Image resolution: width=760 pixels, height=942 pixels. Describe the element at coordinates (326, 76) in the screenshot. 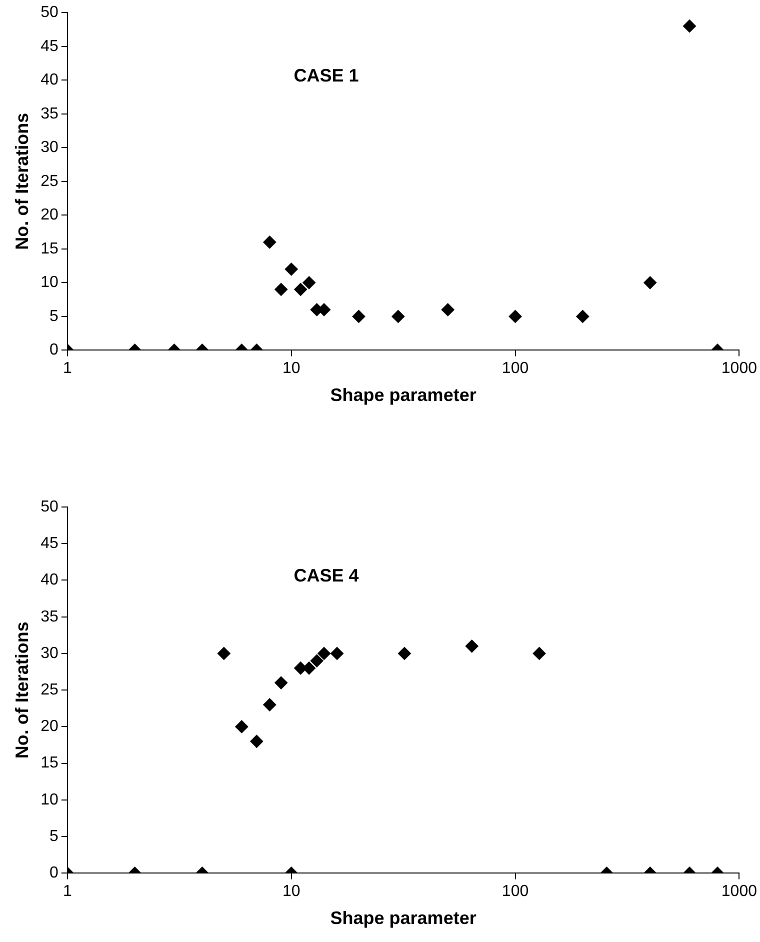

I see `annotation: CASE 1` at that location.